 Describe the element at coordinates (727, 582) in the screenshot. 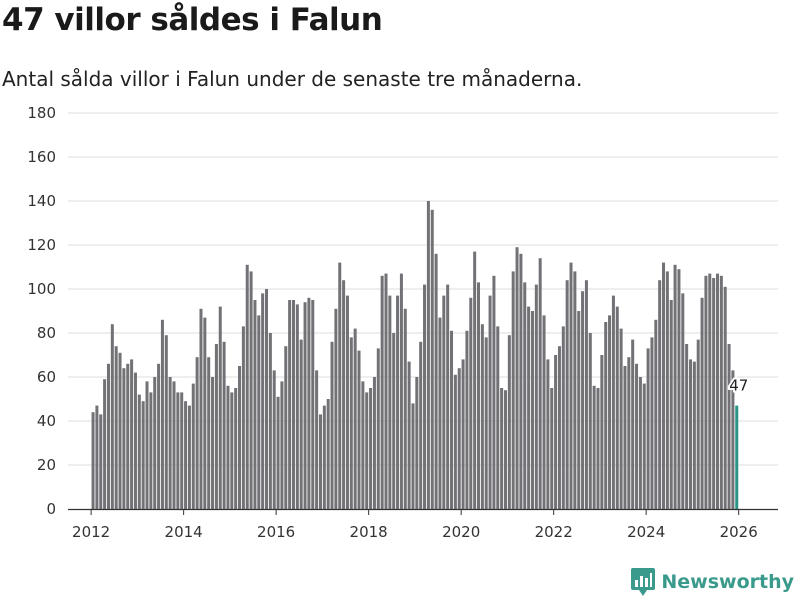

I see `brand-name: Newsworthy` at that location.